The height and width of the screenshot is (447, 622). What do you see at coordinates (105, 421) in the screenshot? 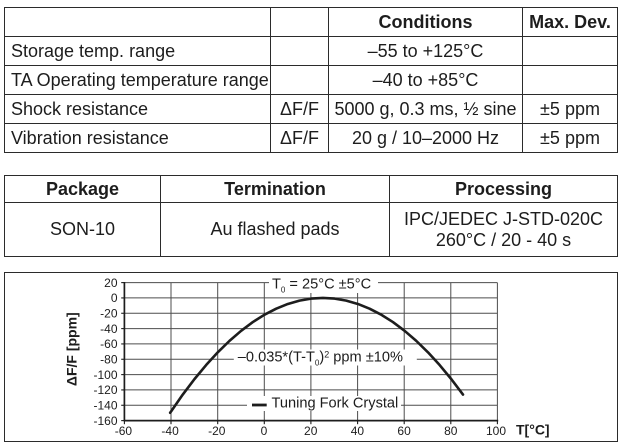
I see `svg-text: -160` at bounding box center [105, 421].